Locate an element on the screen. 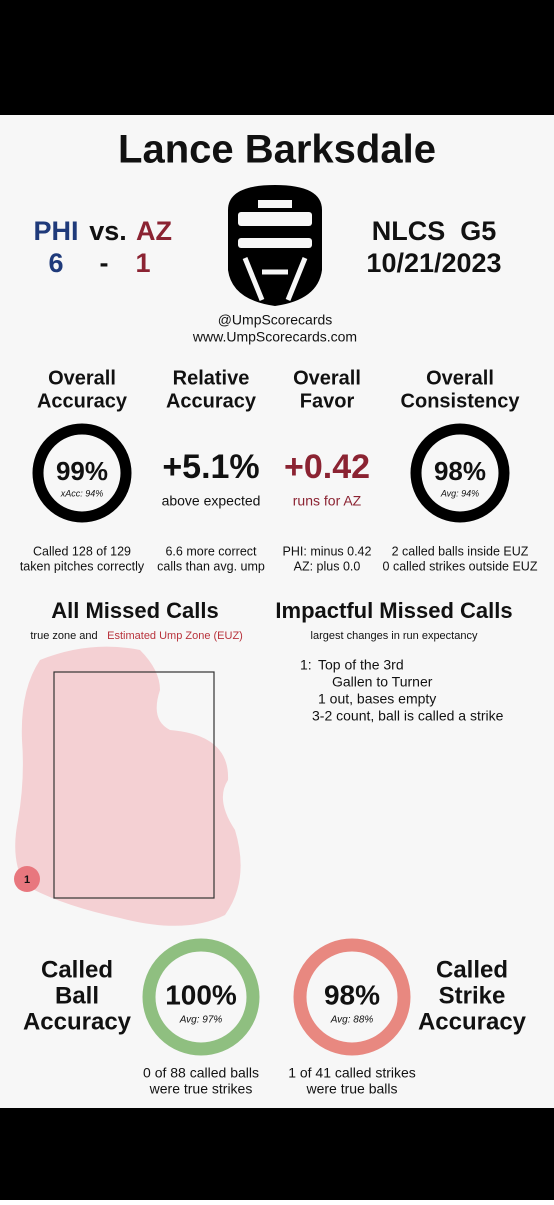 Image resolution: width=554 pixels, height=1205 pixels. away-score: 6 is located at coordinates (55, 263).